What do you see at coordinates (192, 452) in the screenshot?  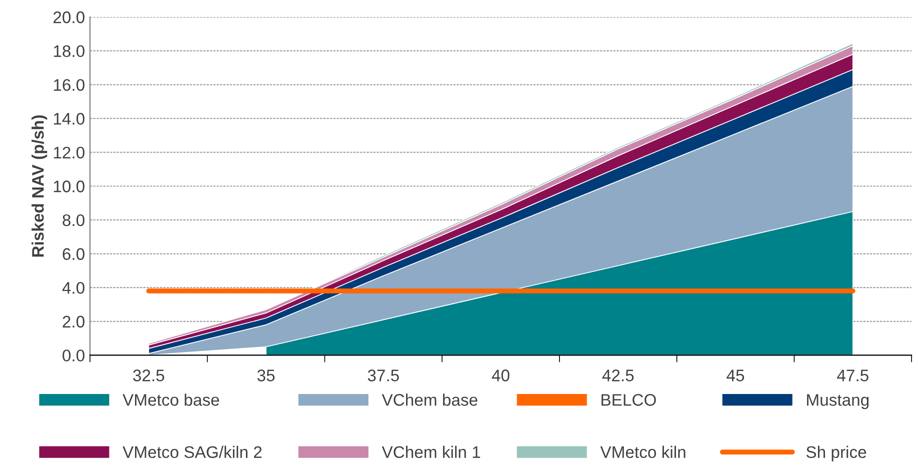 I see `legend-label: VMetco SAG/kiln 2` at bounding box center [192, 452].